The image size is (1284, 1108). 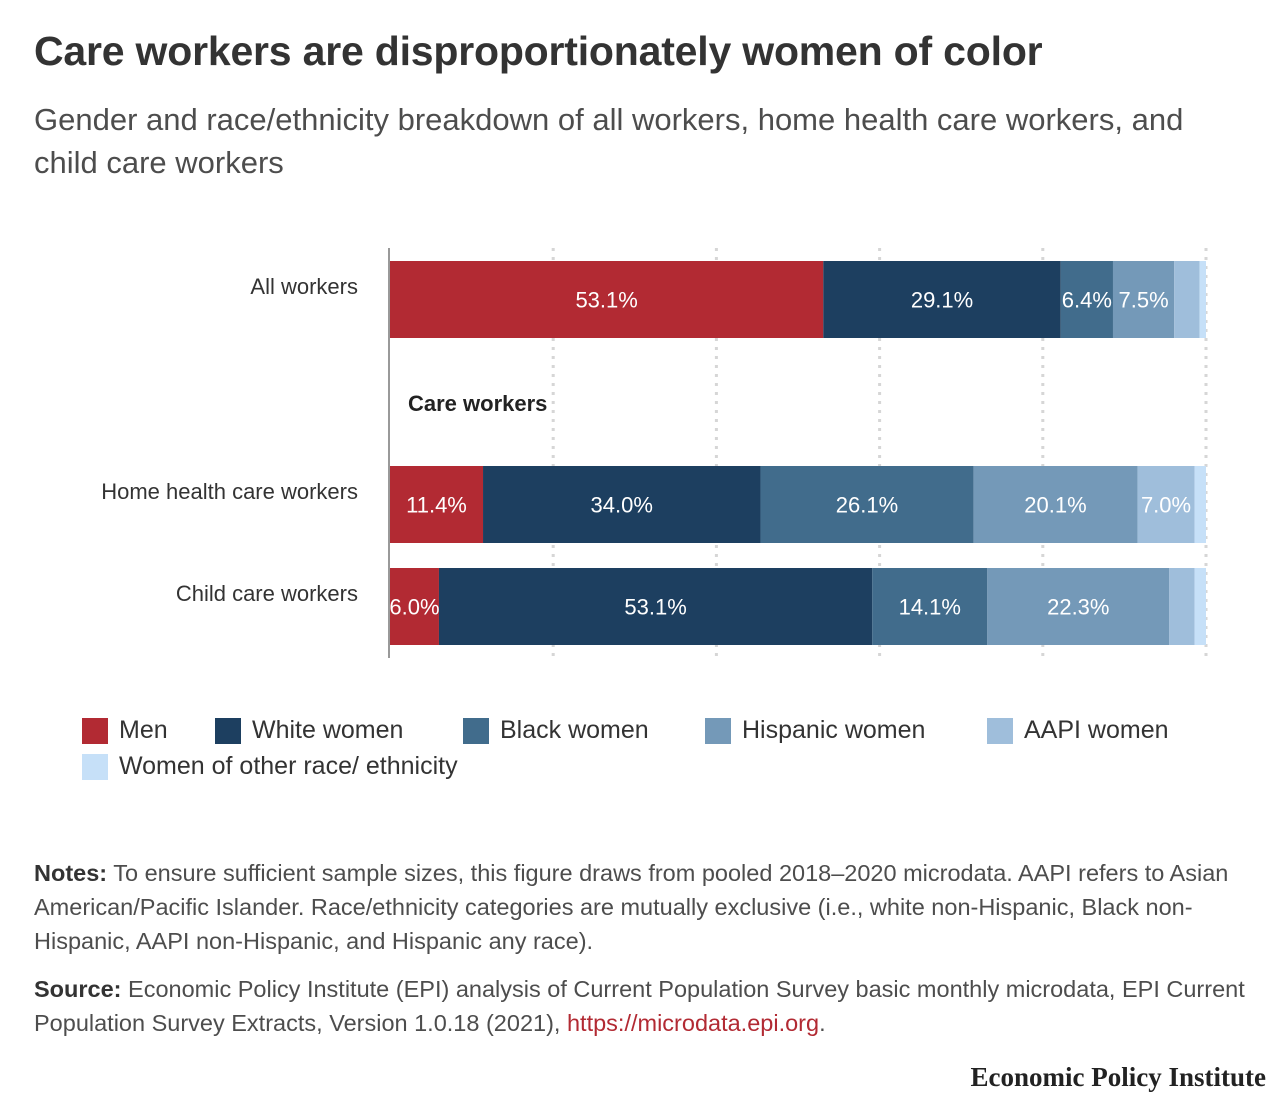 I want to click on data-label: 20.1%, so click(x=1055, y=505).